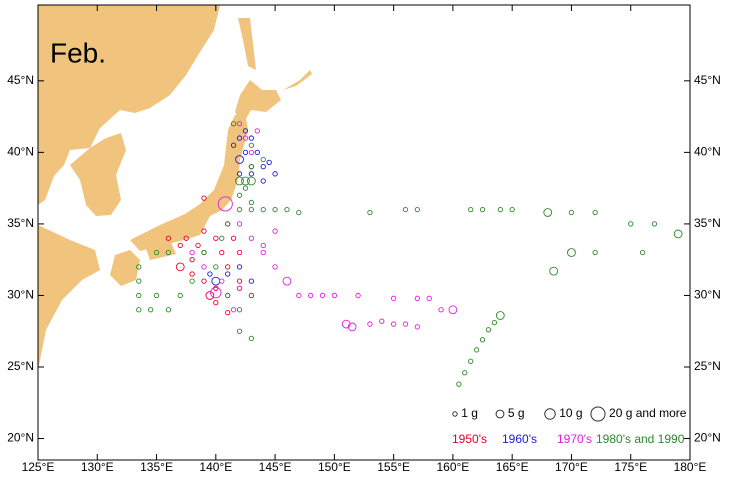  I want to click on legend-size-label: 20 g and more, so click(648, 413).